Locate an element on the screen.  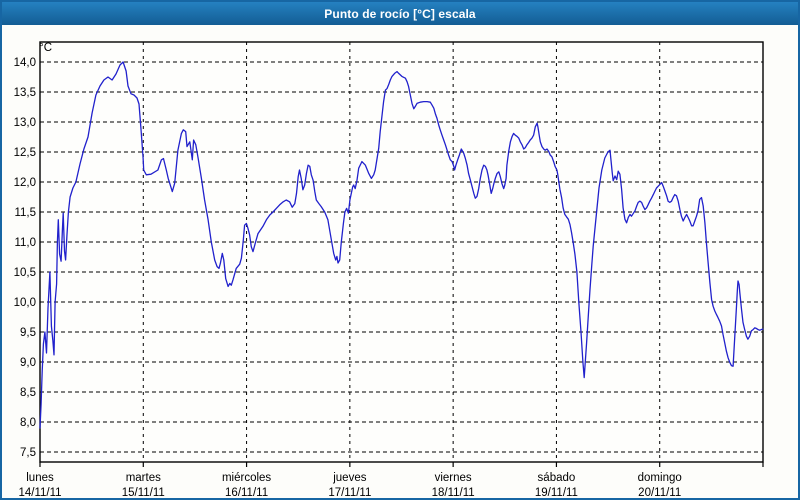
x-day-name-label: martes is located at coordinates (143, 478).